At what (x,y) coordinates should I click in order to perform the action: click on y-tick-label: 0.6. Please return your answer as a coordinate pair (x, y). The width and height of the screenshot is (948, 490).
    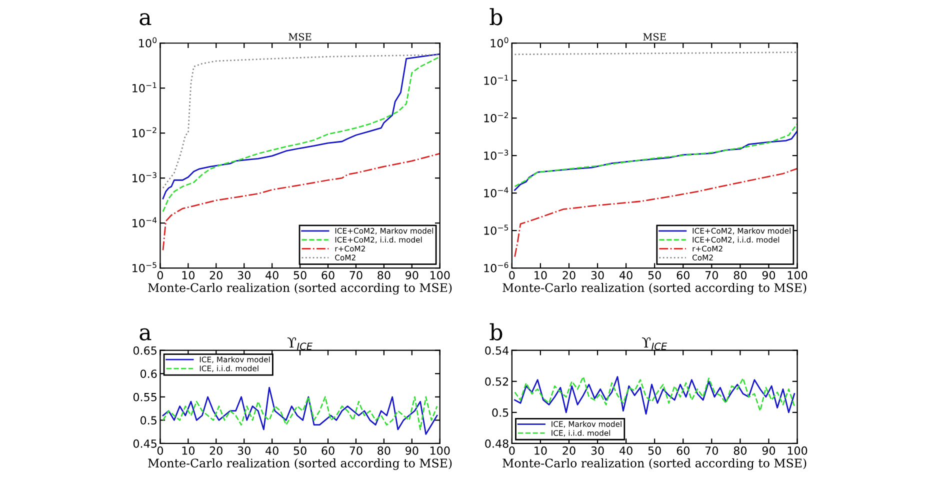
    Looking at the image, I should click on (148, 374).